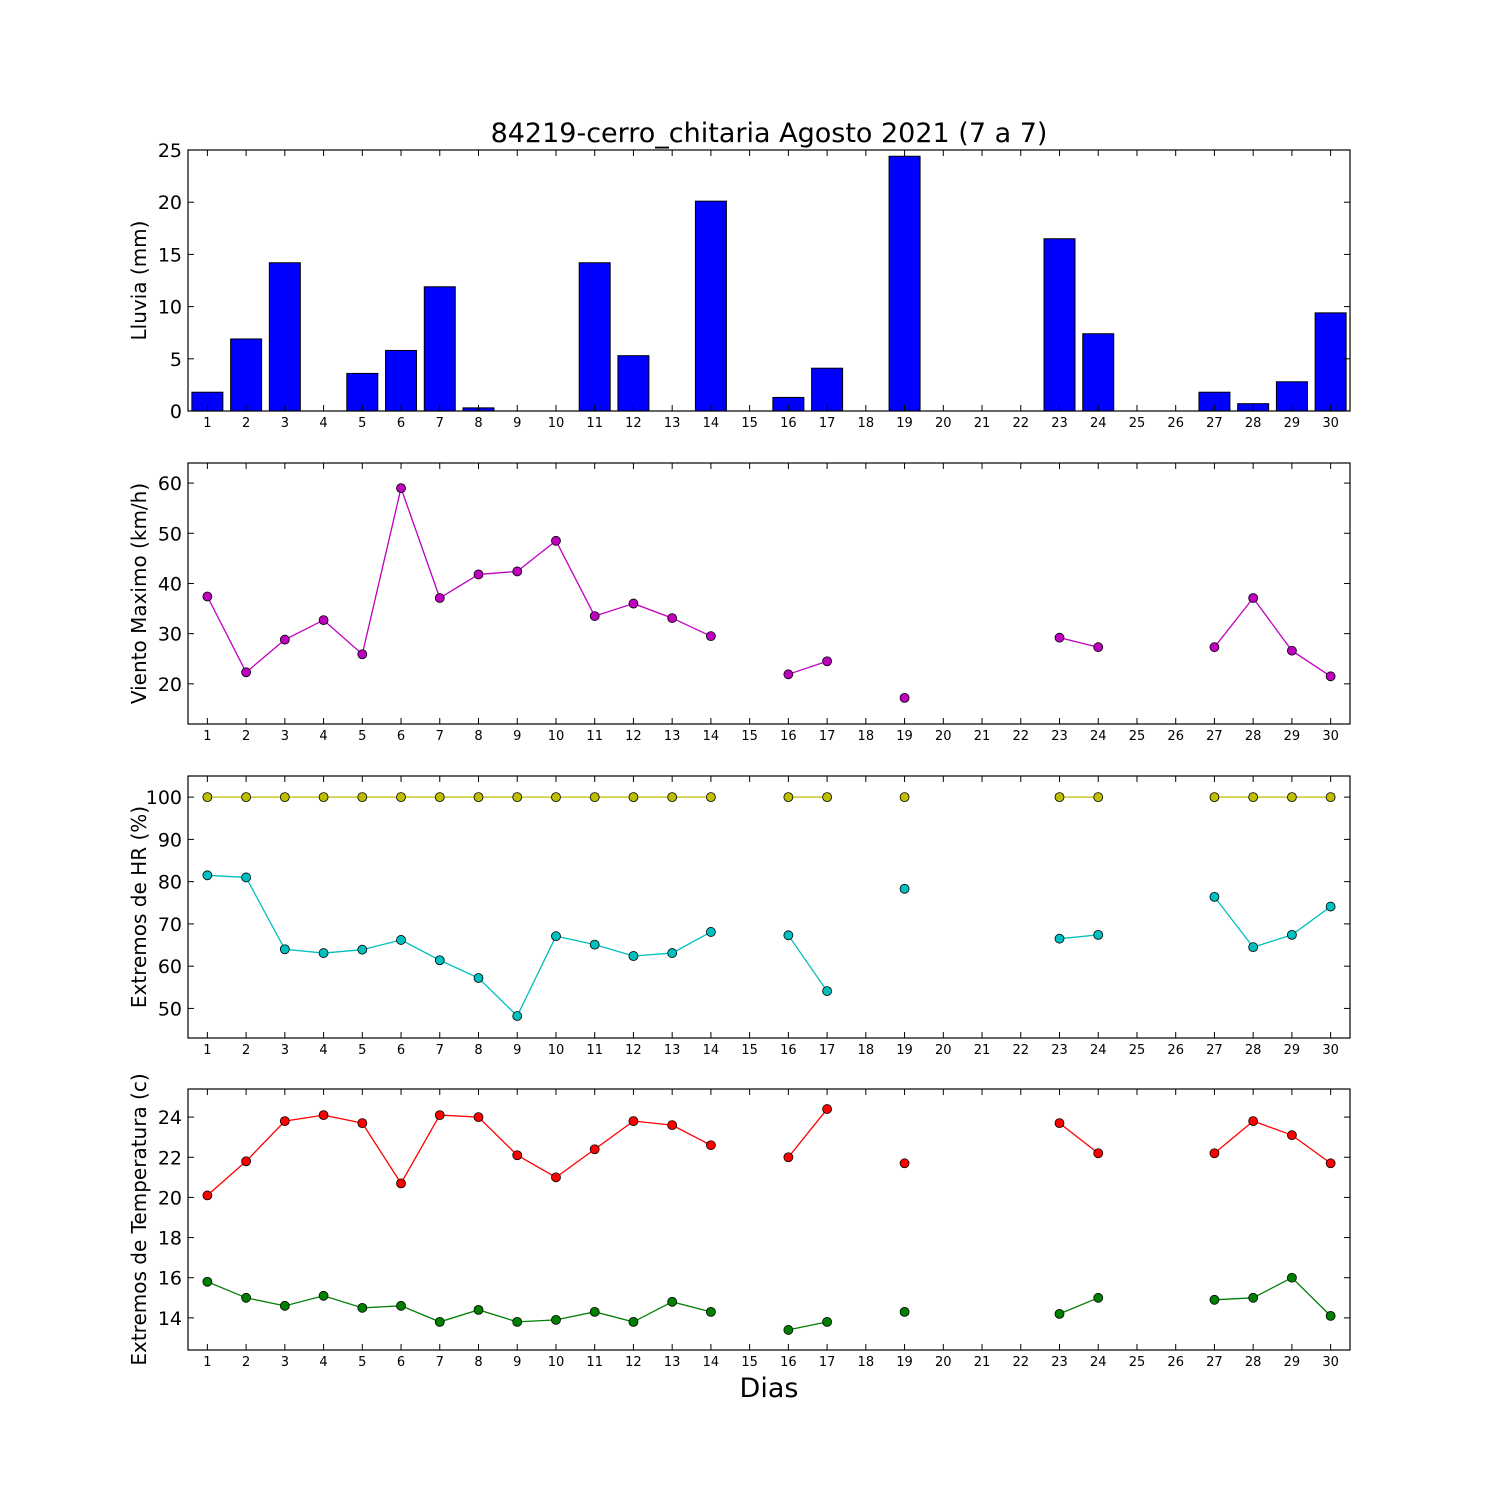 This screenshot has width=1500, height=1500. What do you see at coordinates (1059, 736) in the screenshot?
I see `x-tick-label: 23` at bounding box center [1059, 736].